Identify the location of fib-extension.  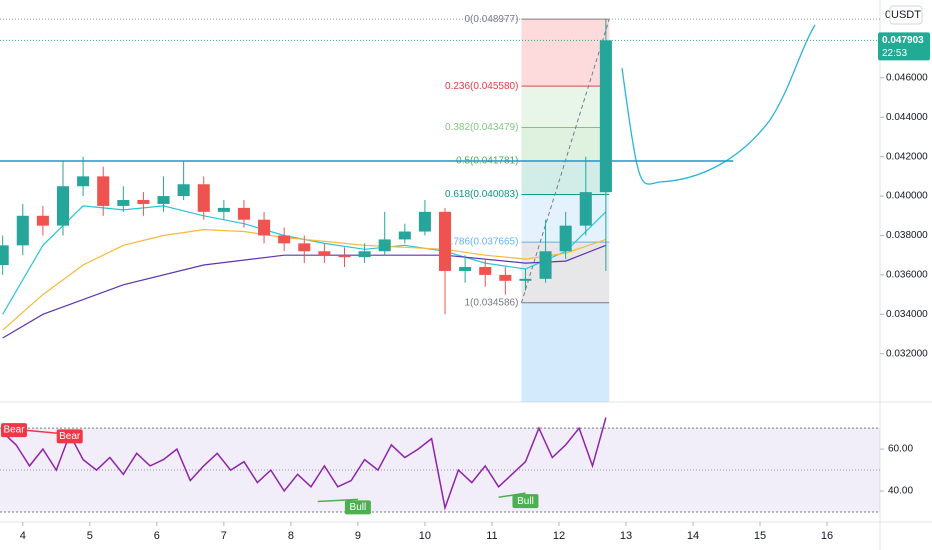
(565, 352).